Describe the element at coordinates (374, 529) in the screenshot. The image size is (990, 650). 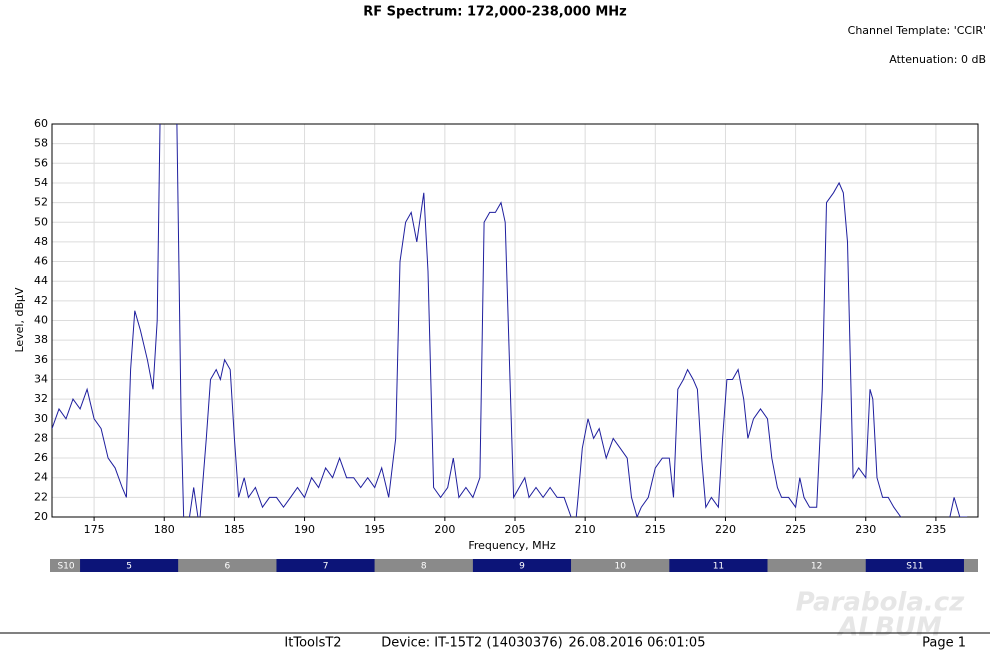
I see `x-tick-label: 195` at that location.